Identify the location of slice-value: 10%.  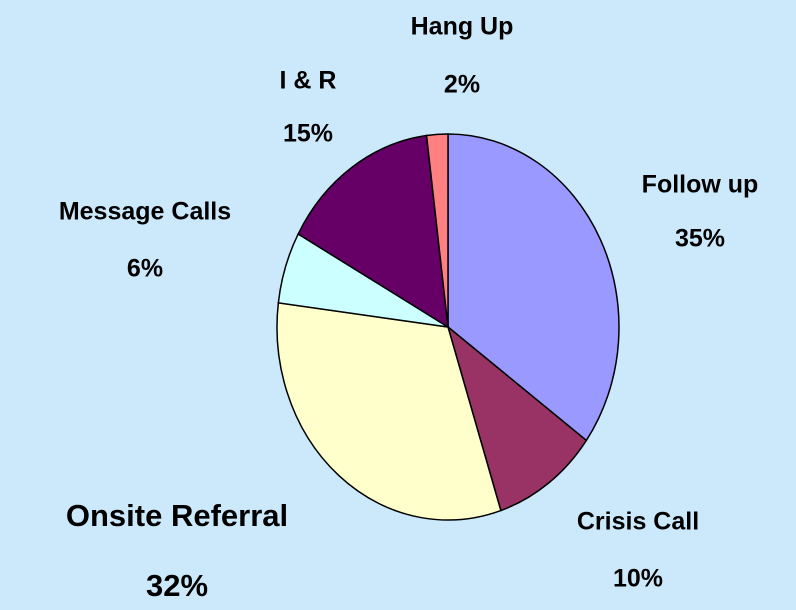
(638, 579).